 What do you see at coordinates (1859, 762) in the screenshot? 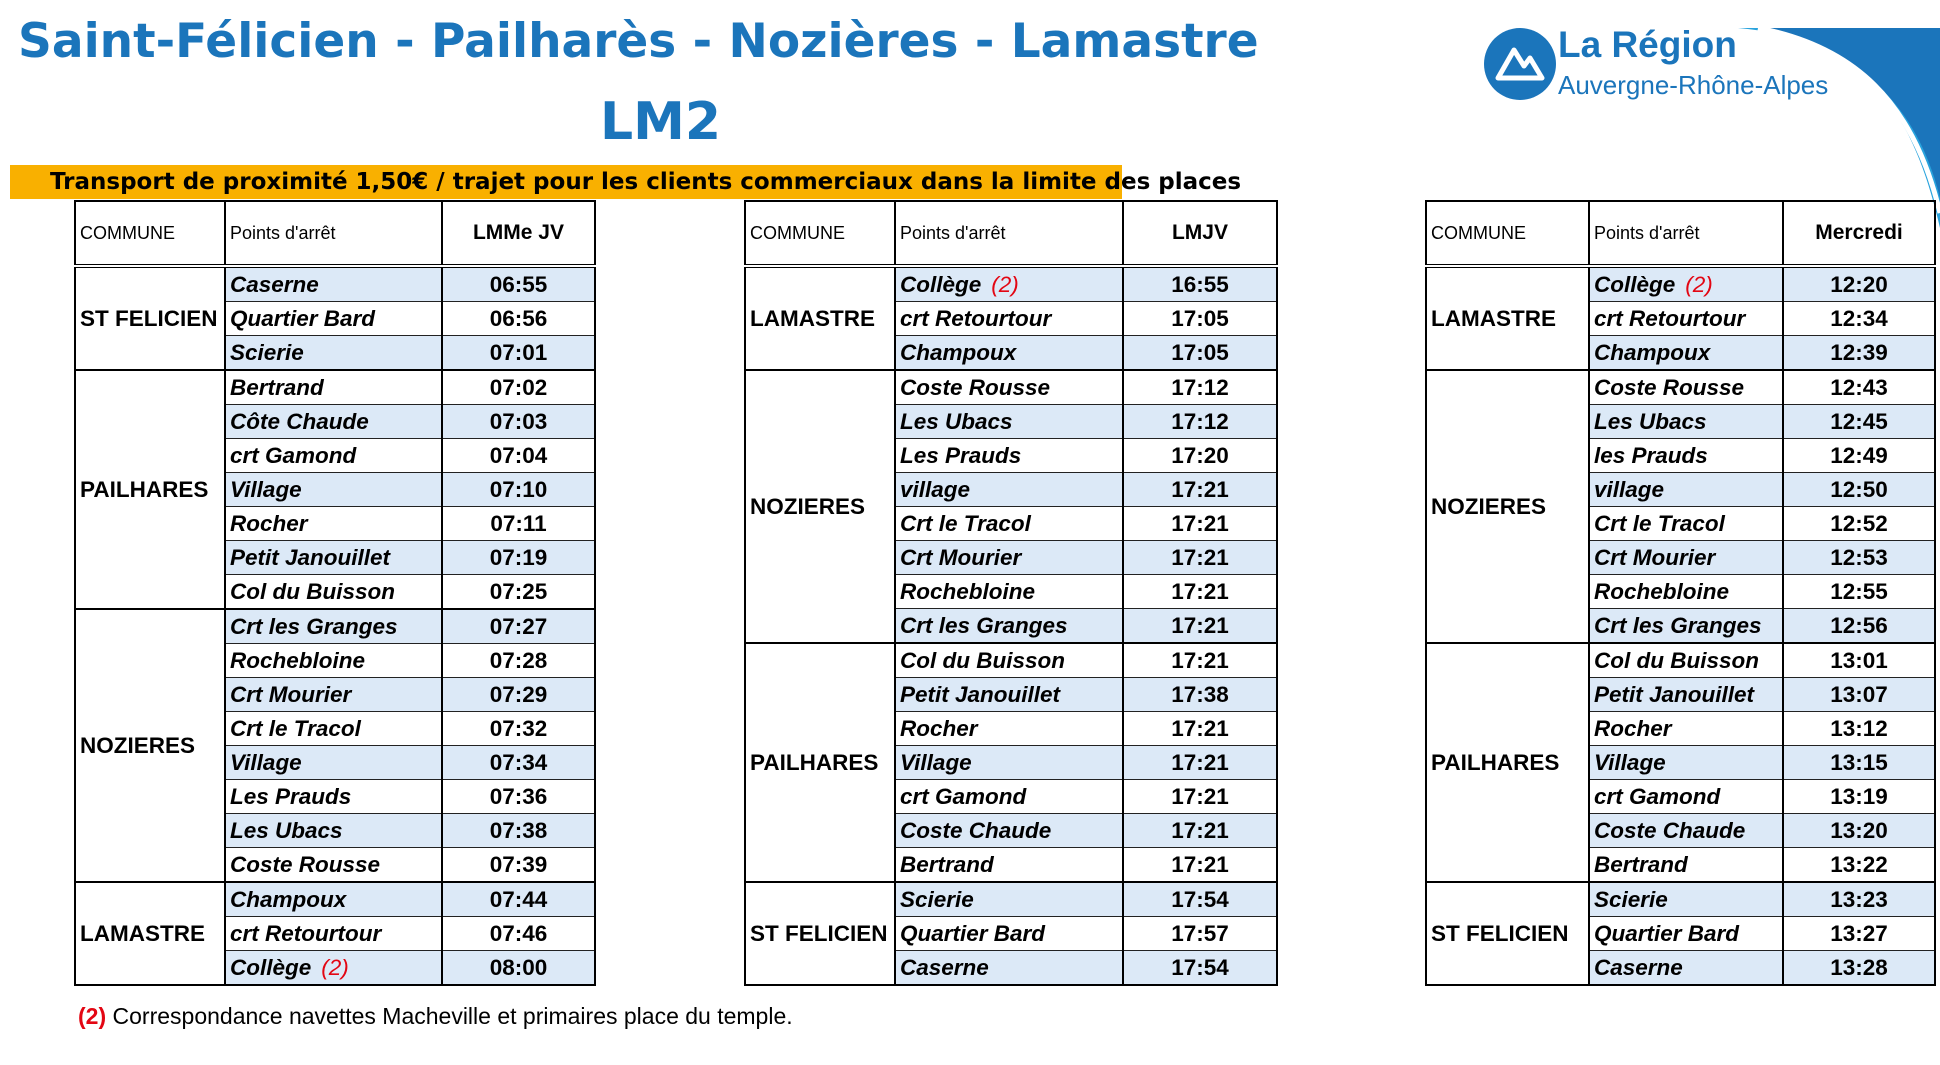
I see `time-cell: 13:15` at bounding box center [1859, 762].